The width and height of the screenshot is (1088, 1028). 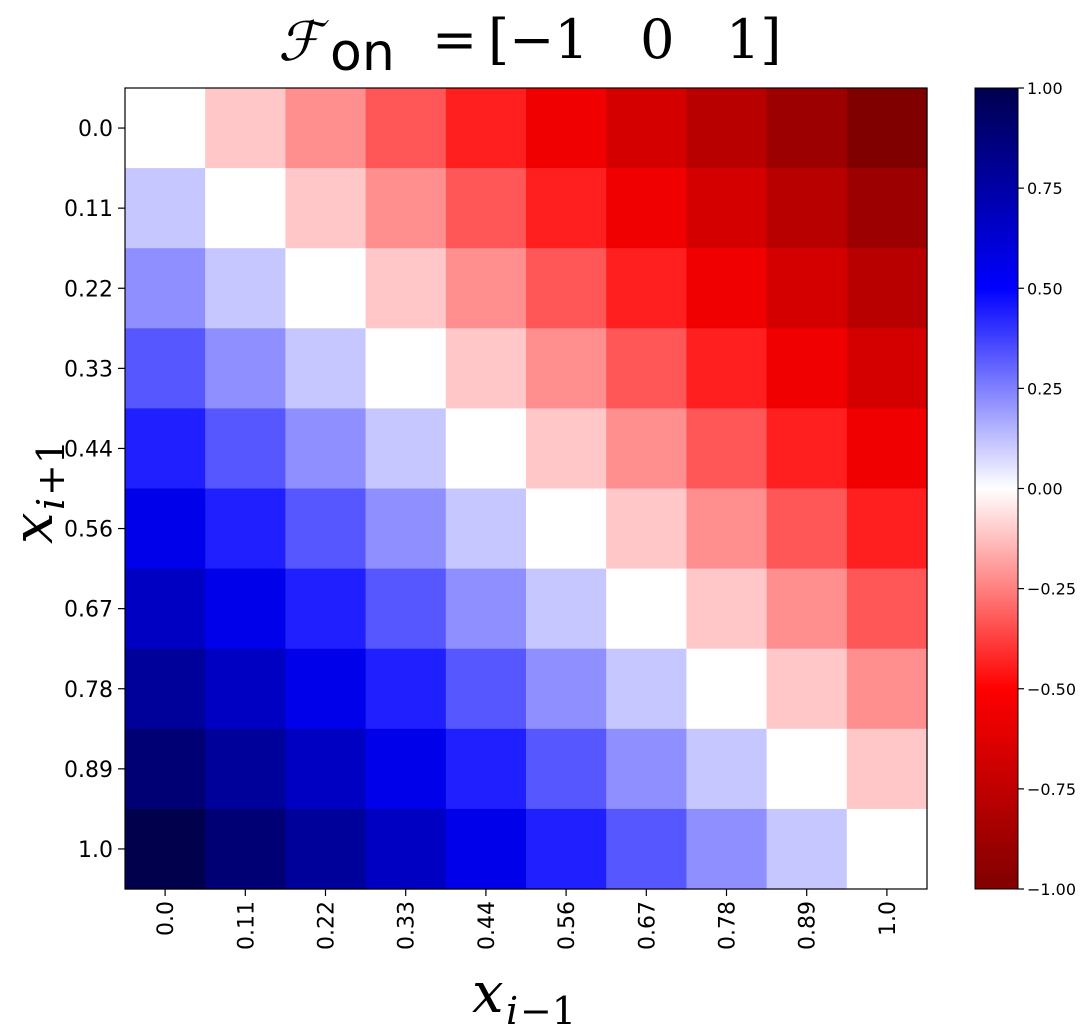 I want to click on y-tick-label: 0.11, so click(x=88, y=209).